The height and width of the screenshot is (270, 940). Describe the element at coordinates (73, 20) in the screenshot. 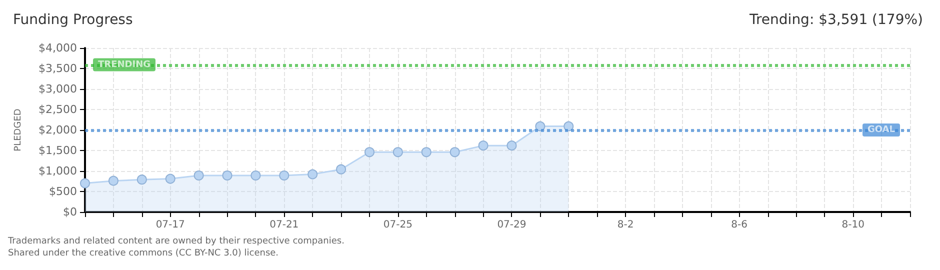

I see `chart-title: Funding Progress` at that location.